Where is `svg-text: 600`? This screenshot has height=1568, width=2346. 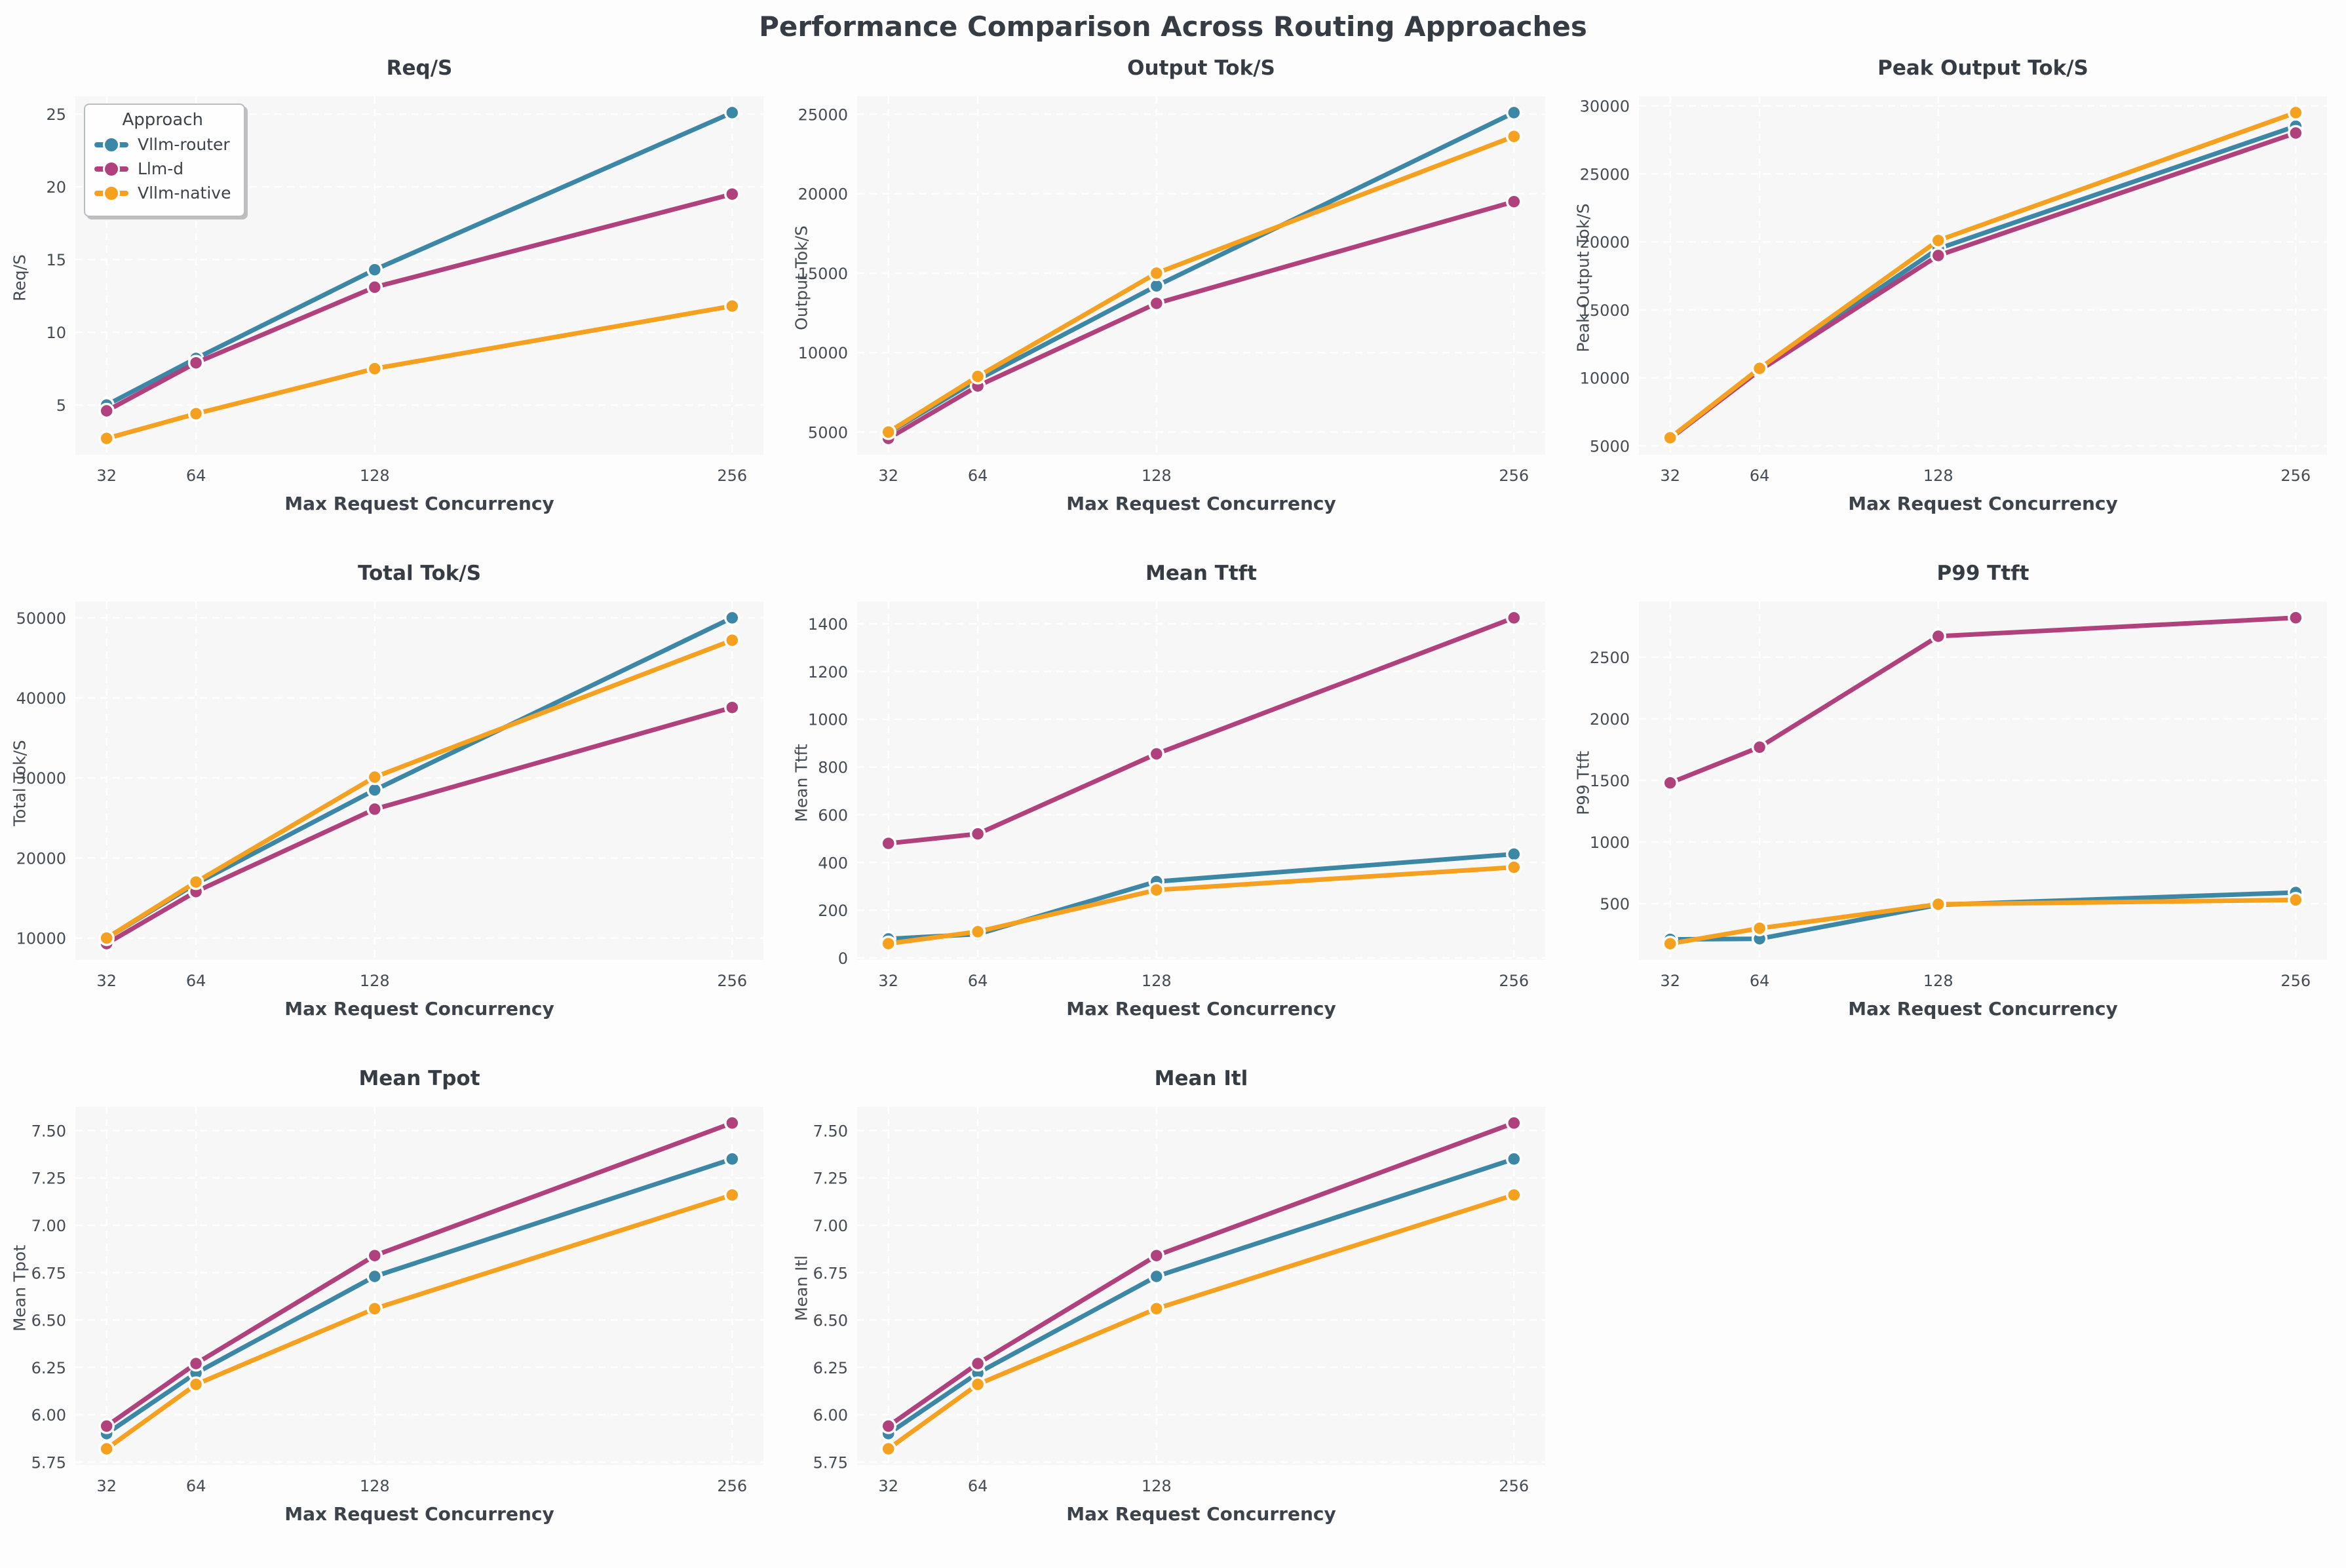
svg-text: 600 is located at coordinates (833, 815).